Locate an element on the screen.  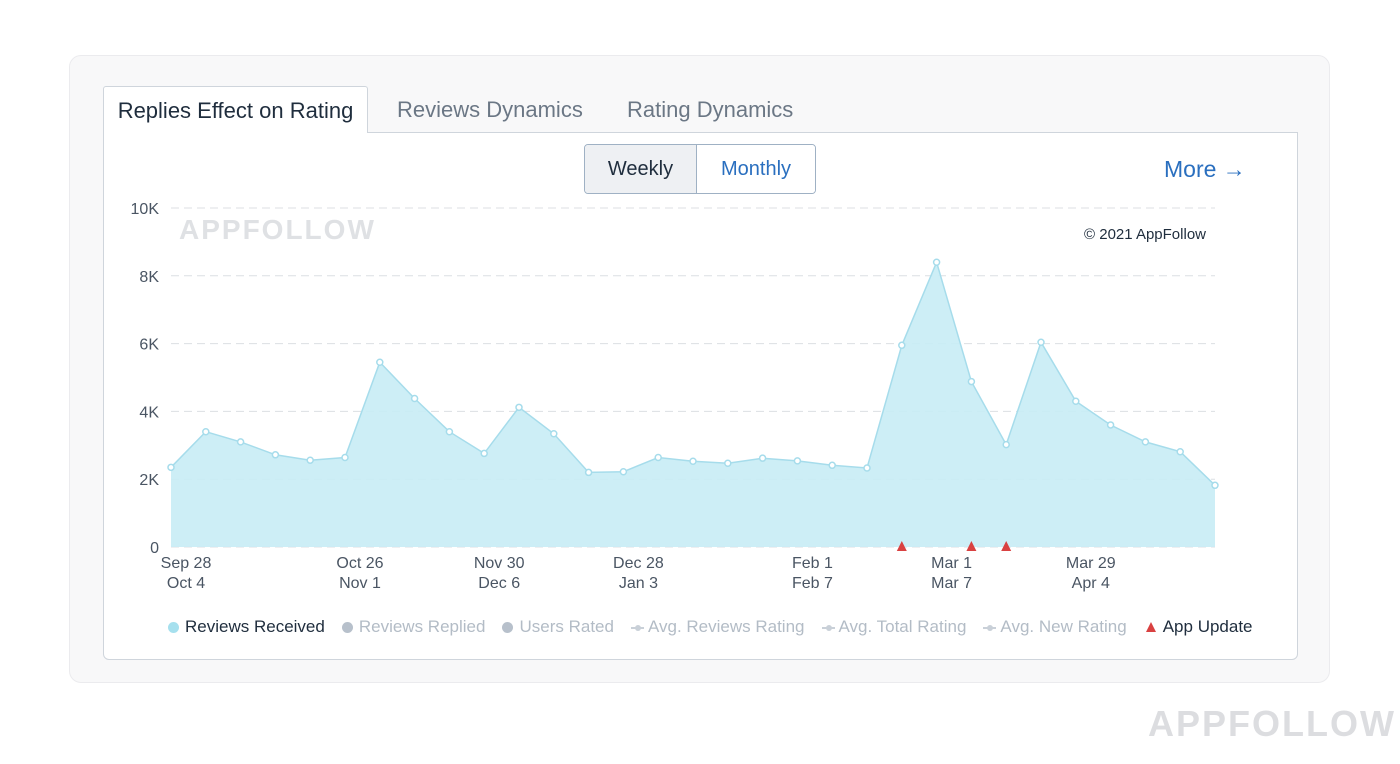
period-toggle: Weekly Monthly is located at coordinates (700, 169).